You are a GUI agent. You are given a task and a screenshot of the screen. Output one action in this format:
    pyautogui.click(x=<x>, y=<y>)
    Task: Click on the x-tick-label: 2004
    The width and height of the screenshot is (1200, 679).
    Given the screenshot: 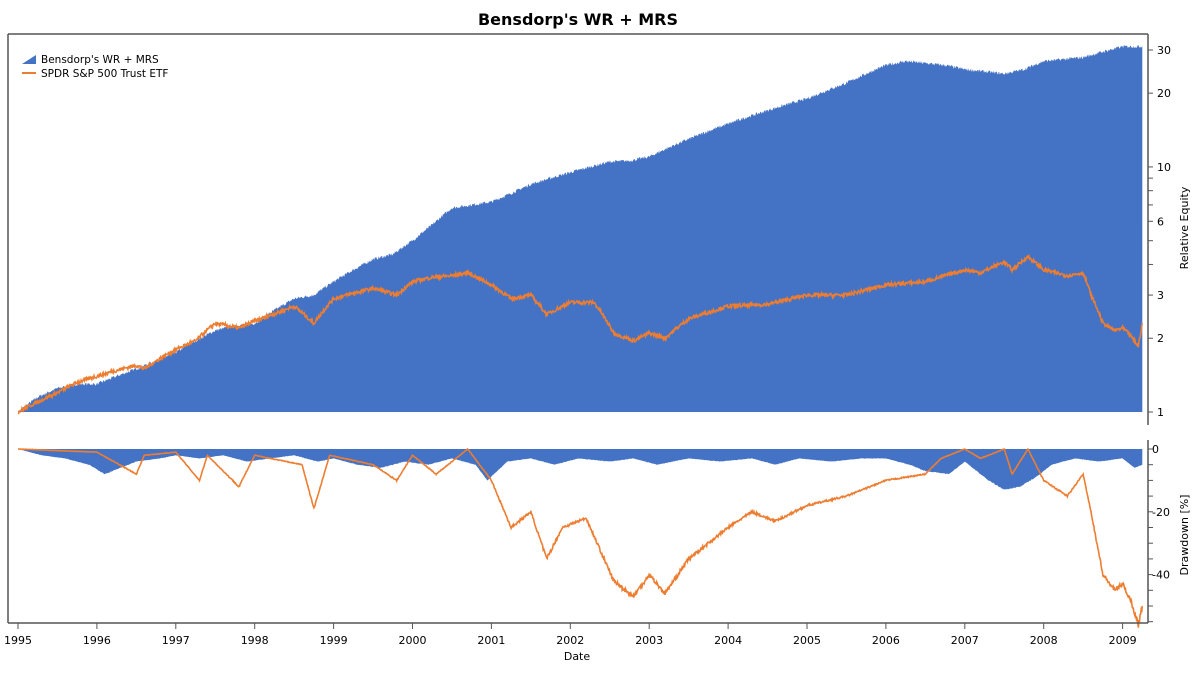 What is the action you would take?
    pyautogui.click(x=728, y=640)
    